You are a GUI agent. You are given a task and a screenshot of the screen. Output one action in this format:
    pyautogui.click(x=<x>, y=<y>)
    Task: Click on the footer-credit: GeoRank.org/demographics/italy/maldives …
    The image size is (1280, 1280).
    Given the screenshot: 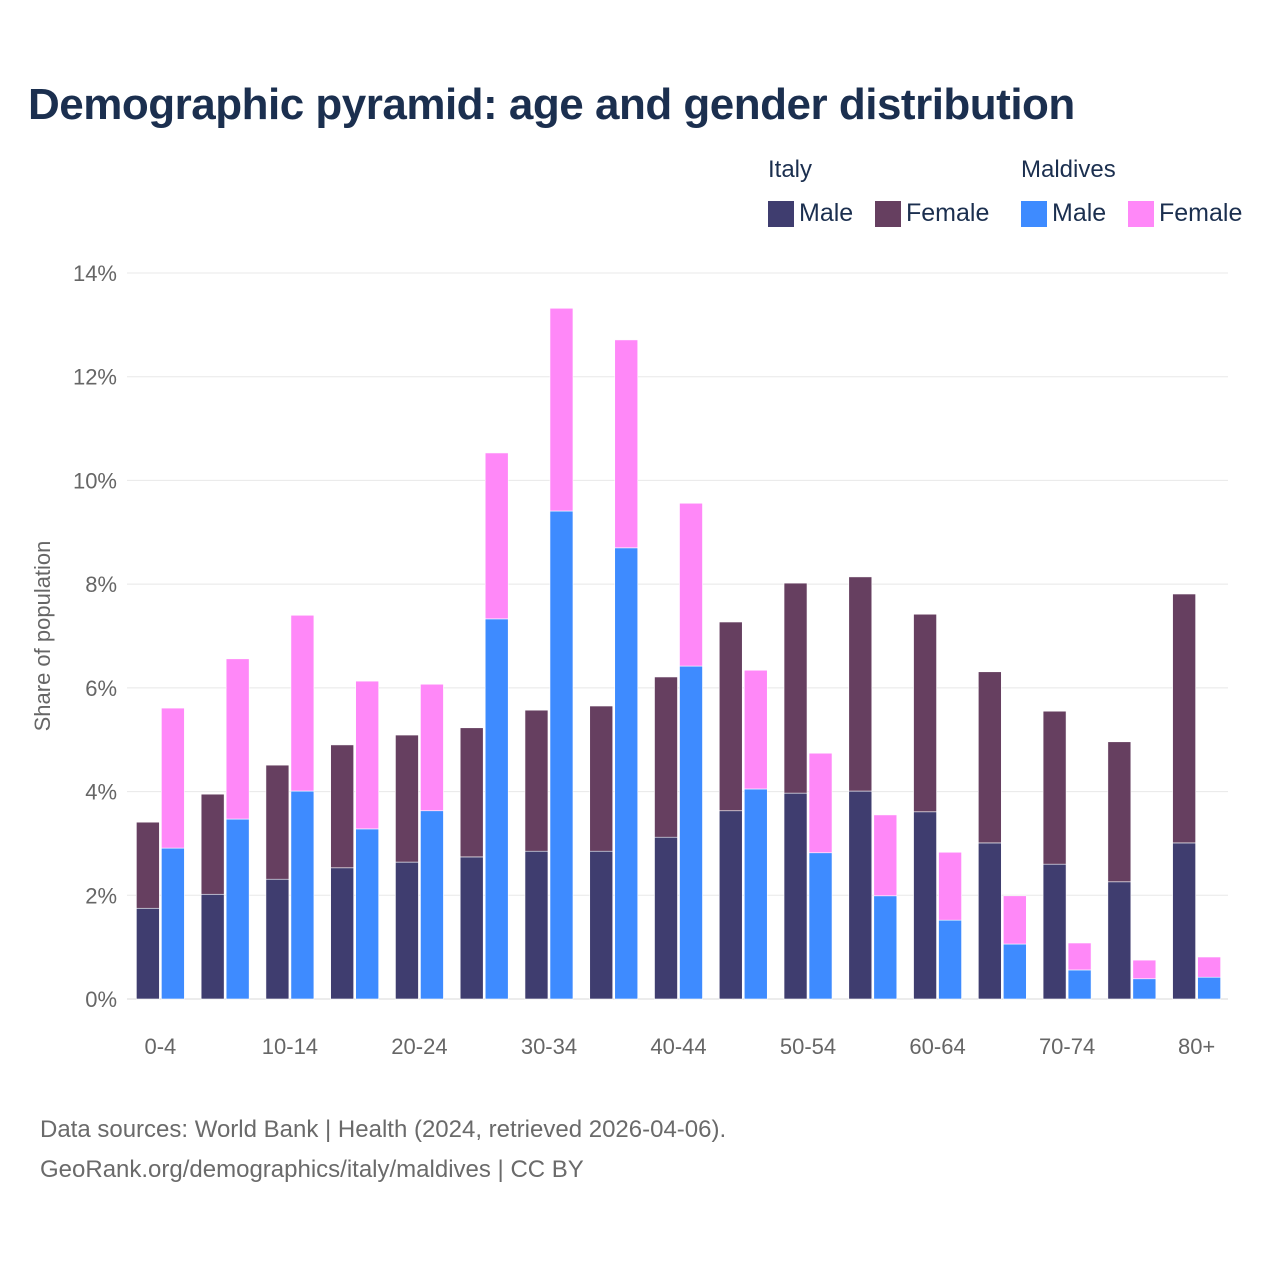 What is the action you would take?
    pyautogui.click(x=312, y=1169)
    